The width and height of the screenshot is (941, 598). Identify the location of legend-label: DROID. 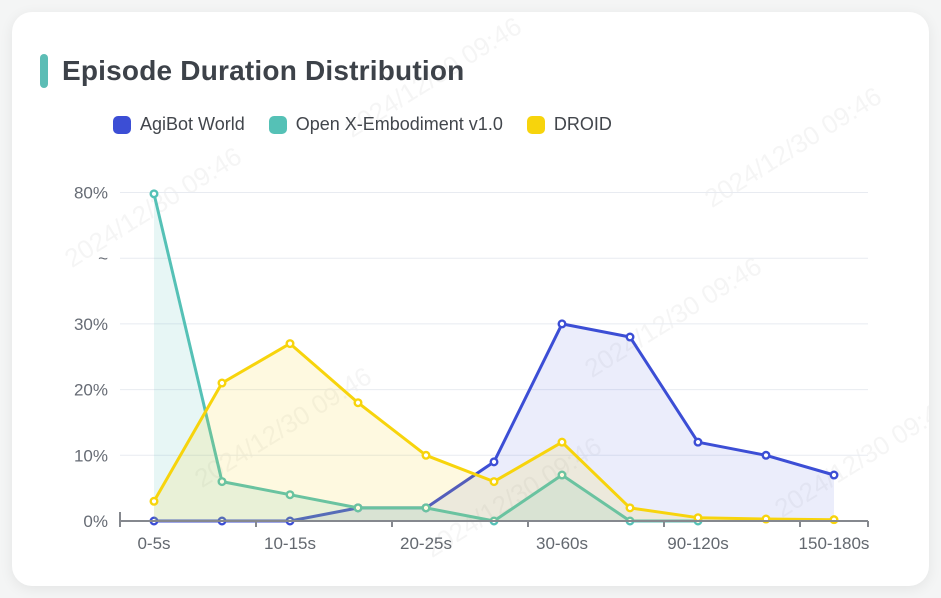
(582, 124).